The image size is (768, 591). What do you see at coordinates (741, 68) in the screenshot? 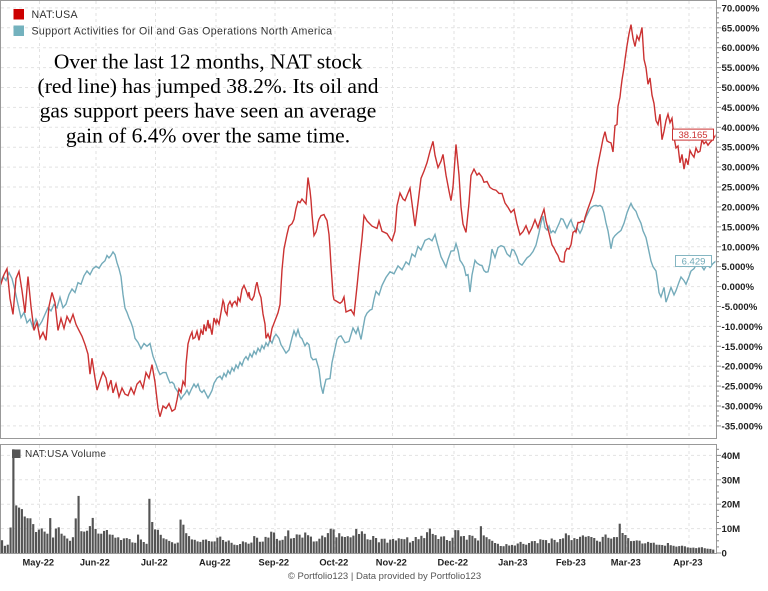
I see `svg-text: 55.000%` at bounding box center [741, 68].